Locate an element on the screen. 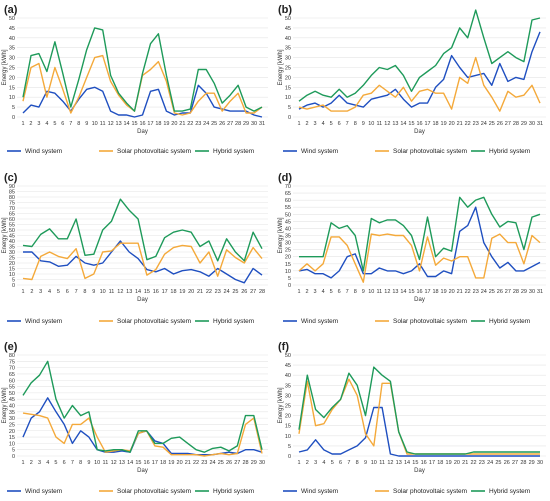 The height and width of the screenshot is (501, 550). y-tick-label: 70 is located at coordinates (12, 209).